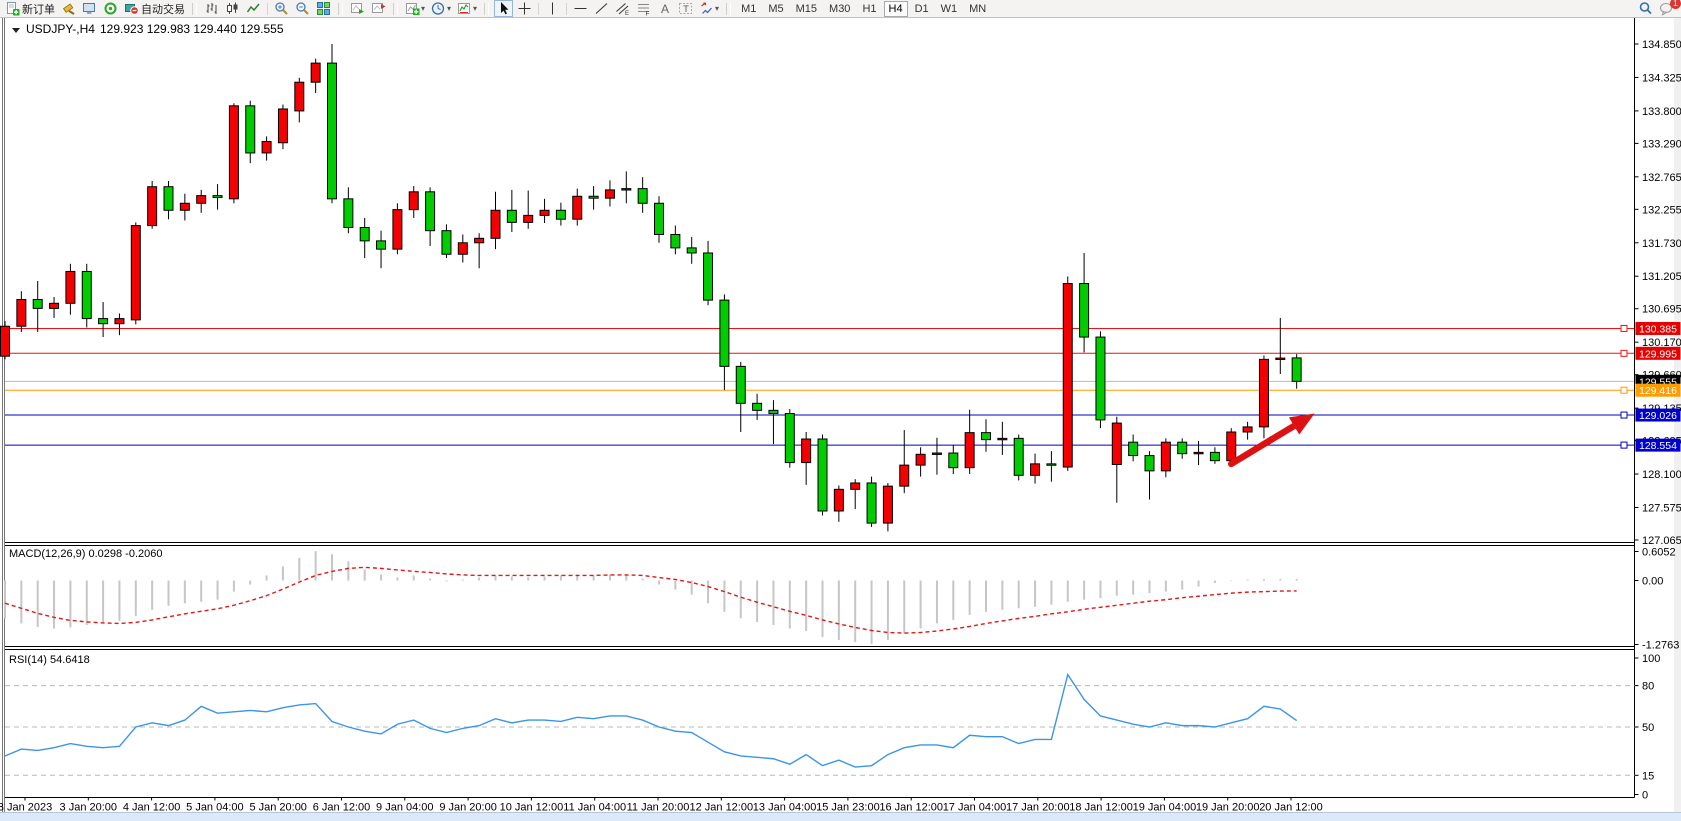  What do you see at coordinates (16, 30) in the screenshot?
I see `one-click-expander-icon` at bounding box center [16, 30].